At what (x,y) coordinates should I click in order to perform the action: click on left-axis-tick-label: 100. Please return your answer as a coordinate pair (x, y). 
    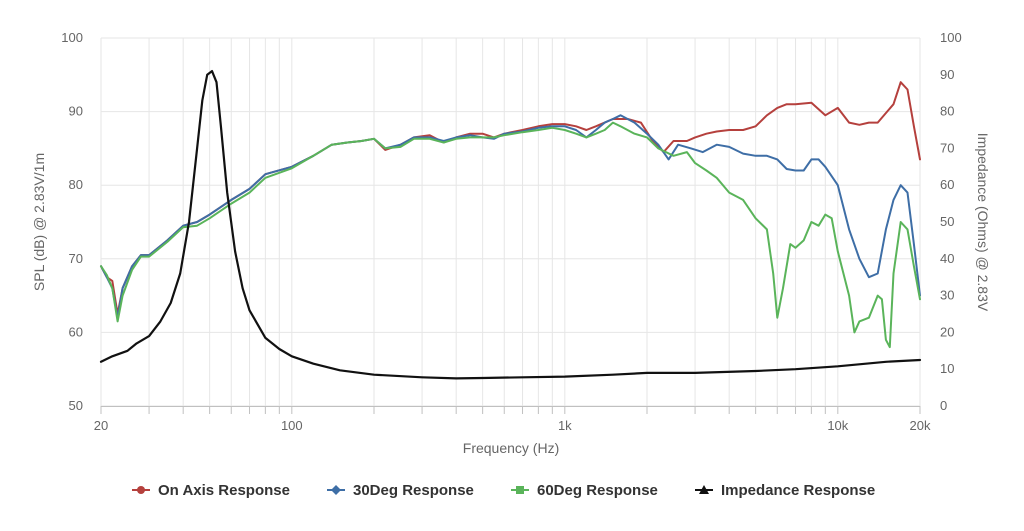
    Looking at the image, I should click on (72, 37).